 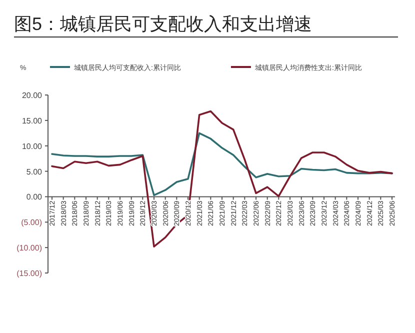 I want to click on y-tick-label: (10.00), so click(x=29, y=248).